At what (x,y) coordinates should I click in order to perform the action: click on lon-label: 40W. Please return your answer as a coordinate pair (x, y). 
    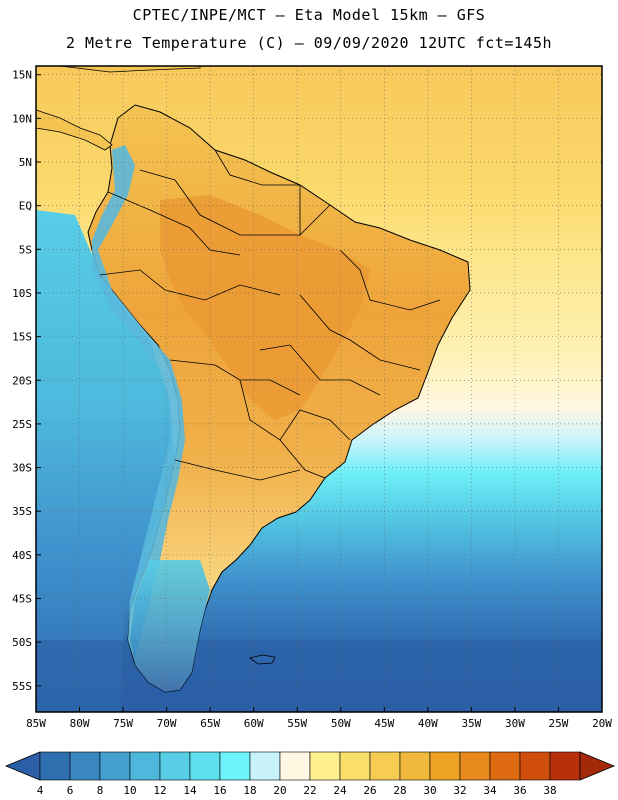
    Looking at the image, I should click on (428, 723).